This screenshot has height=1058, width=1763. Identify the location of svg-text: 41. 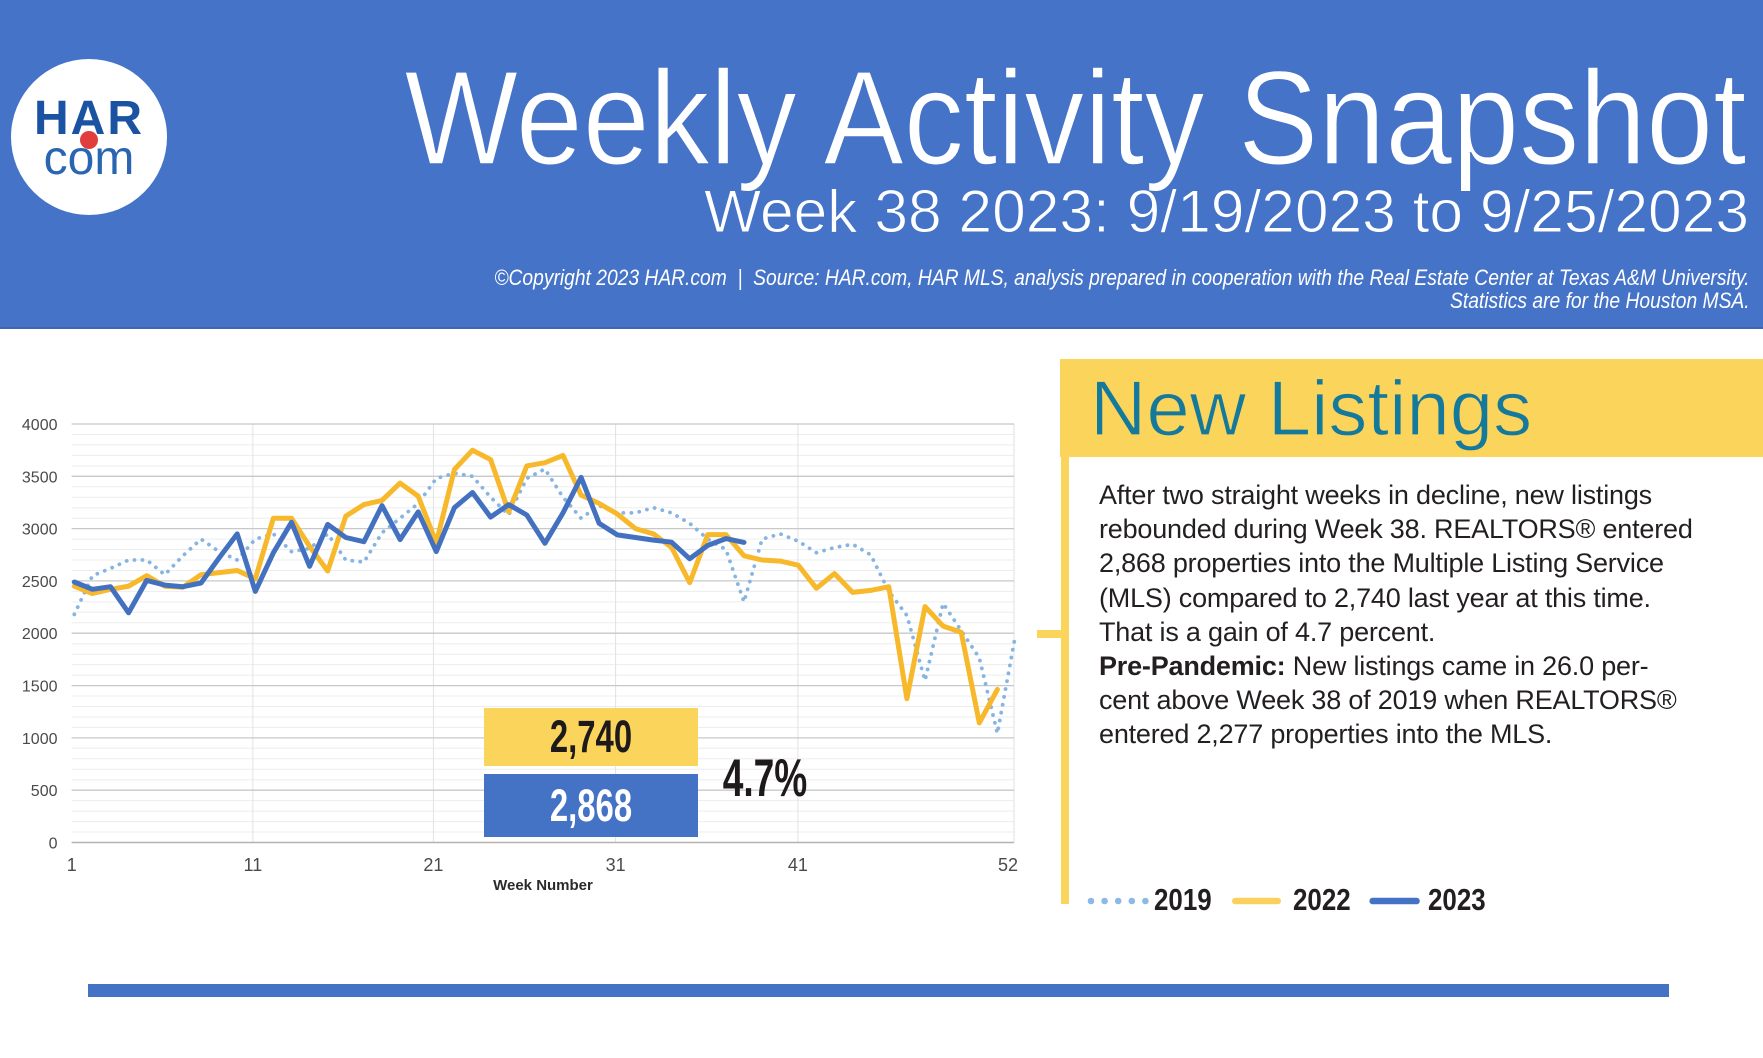
(798, 865).